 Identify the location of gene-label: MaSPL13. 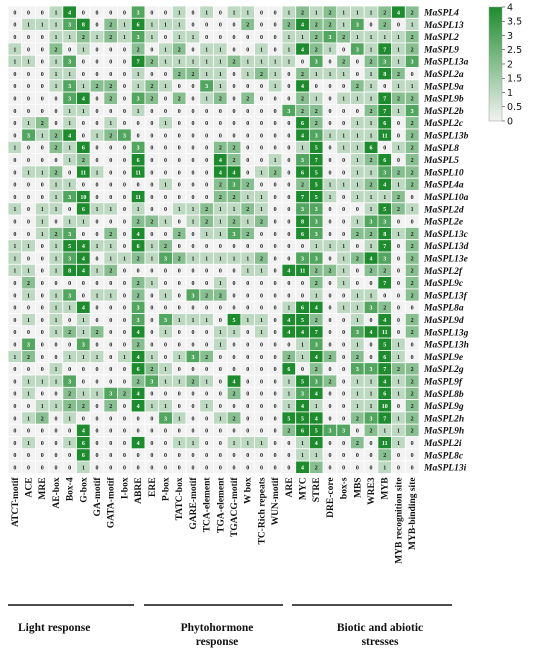
(443, 26).